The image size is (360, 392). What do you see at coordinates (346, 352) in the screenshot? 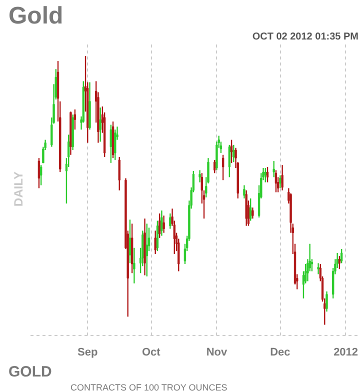
I see `x-tick-label: 2012` at bounding box center [346, 352].